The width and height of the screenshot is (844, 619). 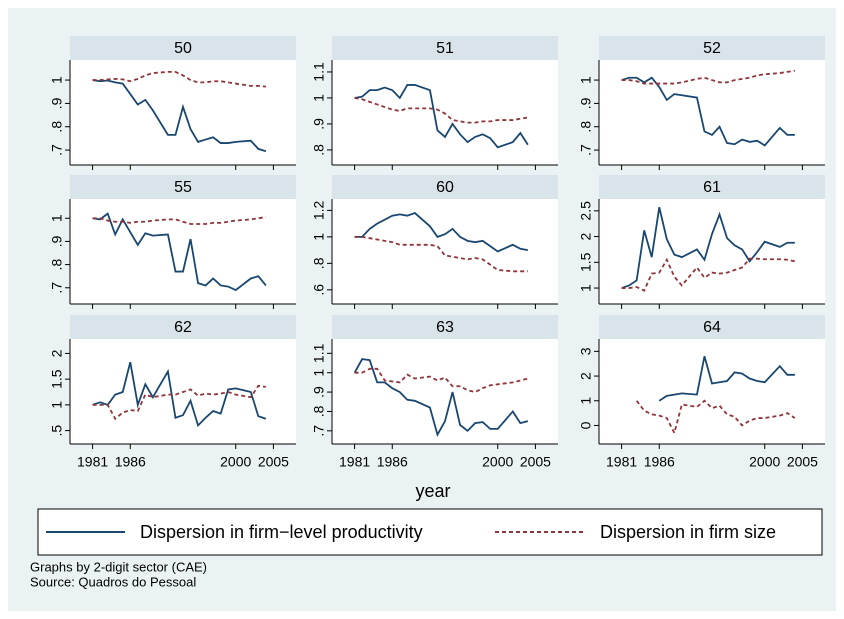 I want to click on panel-title: 62, so click(x=183, y=327).